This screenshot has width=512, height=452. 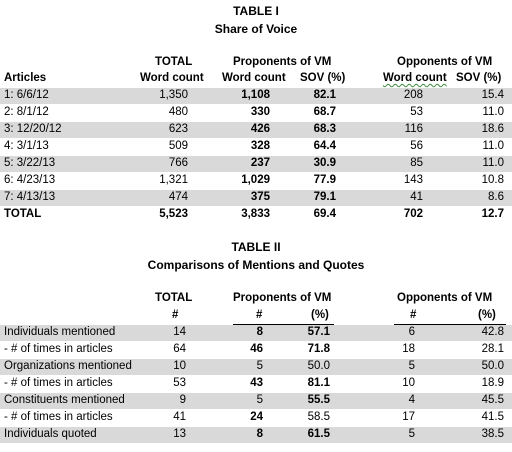 I want to click on opponents-pct: 50.0, so click(x=492, y=366).